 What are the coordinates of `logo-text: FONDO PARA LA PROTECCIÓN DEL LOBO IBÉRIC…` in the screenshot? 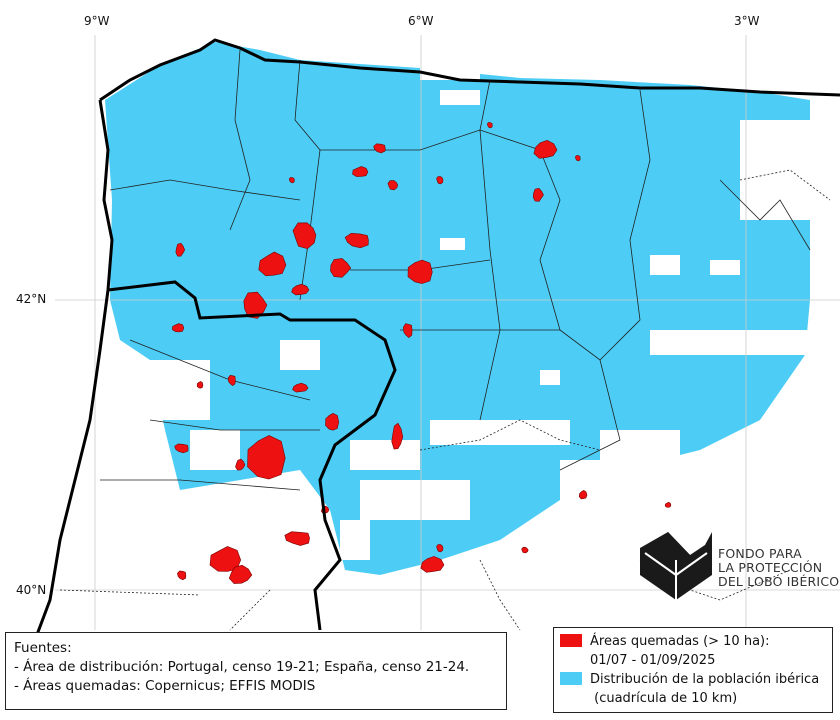 It's located at (778, 568).